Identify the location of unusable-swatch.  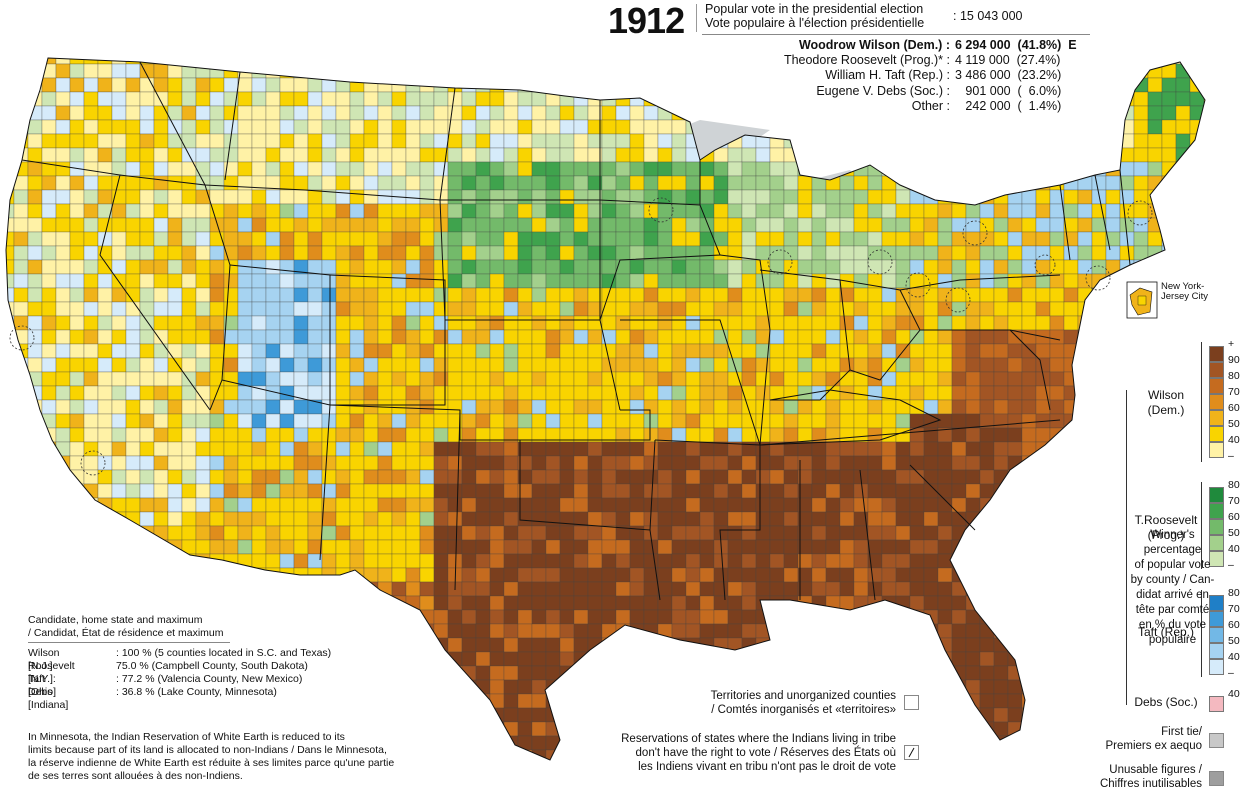
(1216, 778).